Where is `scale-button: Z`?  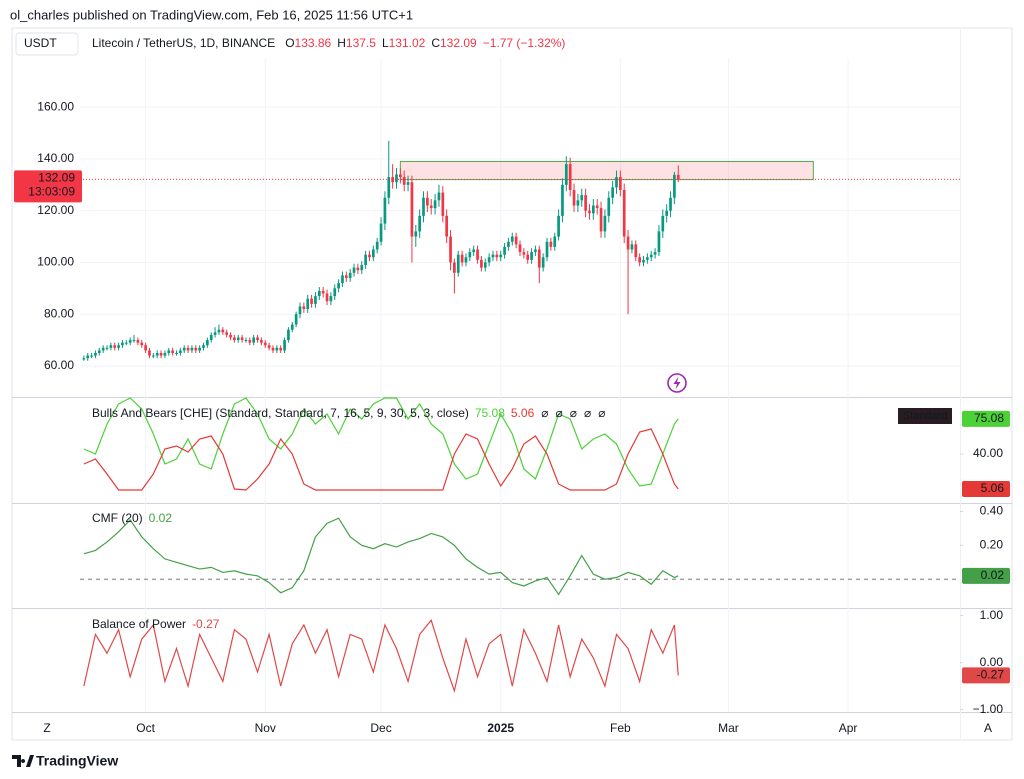
scale-button: Z is located at coordinates (46, 728).